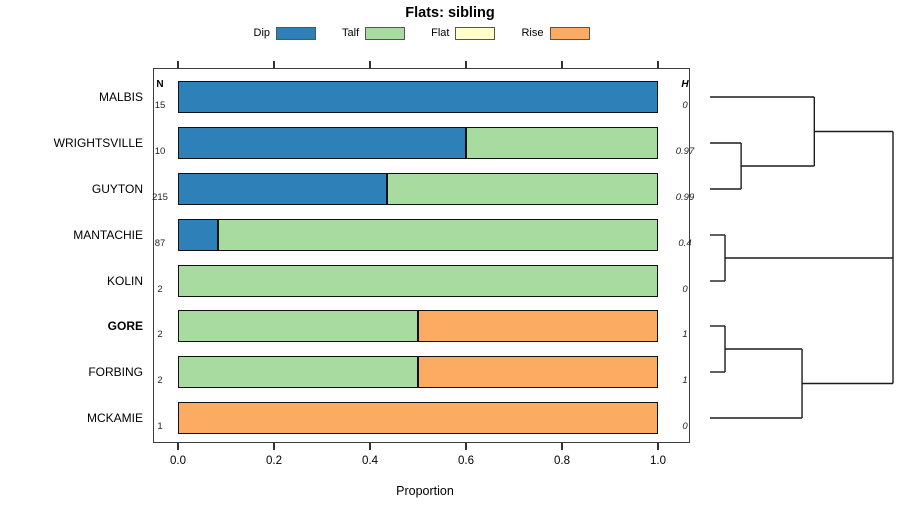 The width and height of the screenshot is (900, 520). Describe the element at coordinates (351, 33) in the screenshot. I see `legend-label: Talf` at that location.